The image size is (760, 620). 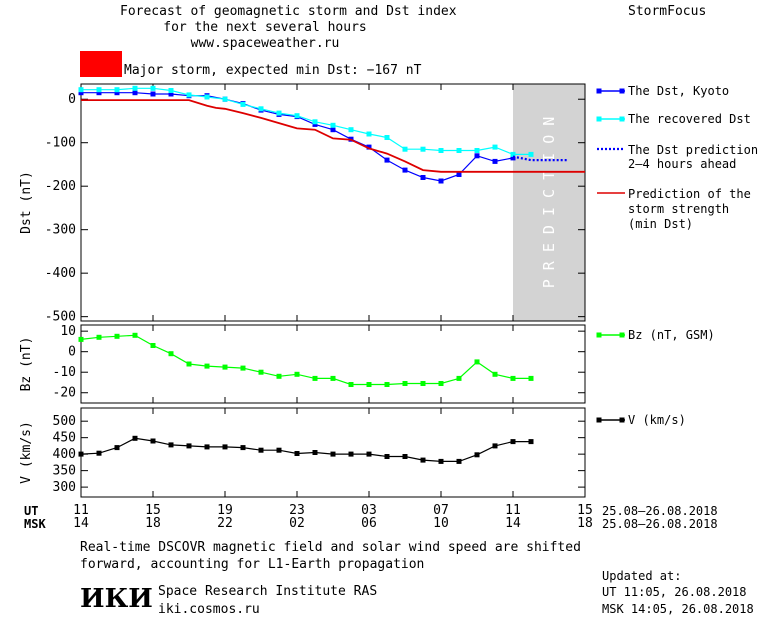 What do you see at coordinates (657, 420) in the screenshot?
I see `legend-v: V (km/s)` at bounding box center [657, 420].